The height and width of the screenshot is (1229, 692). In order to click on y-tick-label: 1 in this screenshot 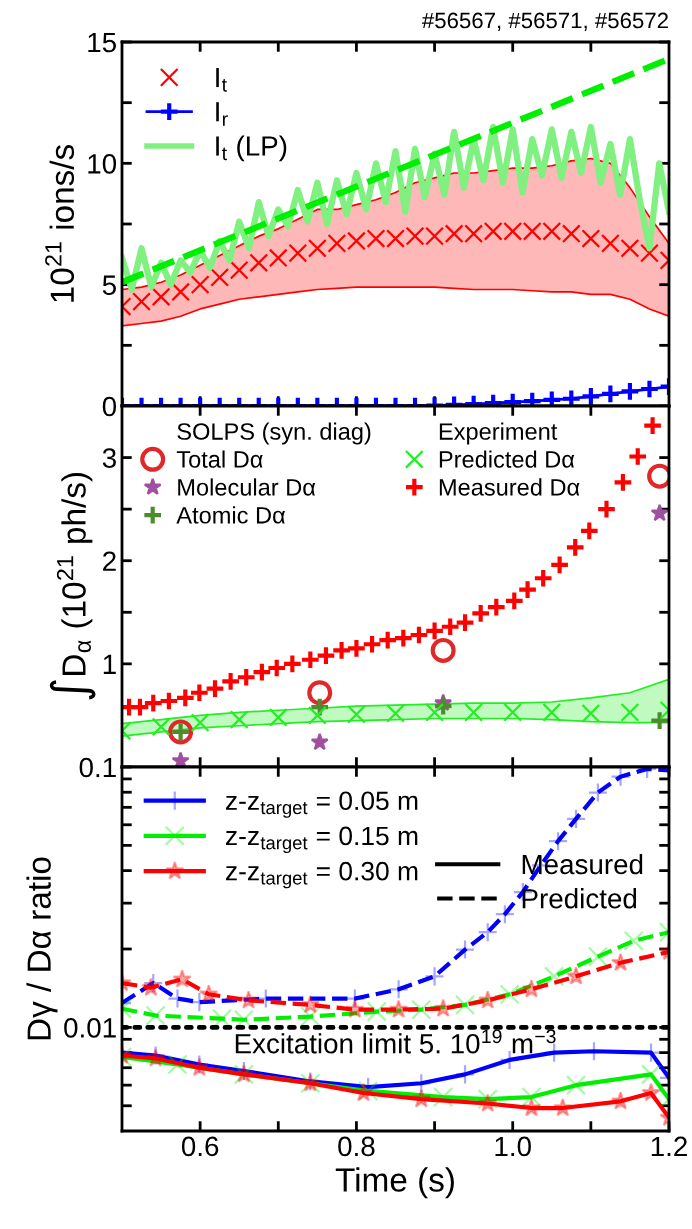, I will do `click(109, 664)`.